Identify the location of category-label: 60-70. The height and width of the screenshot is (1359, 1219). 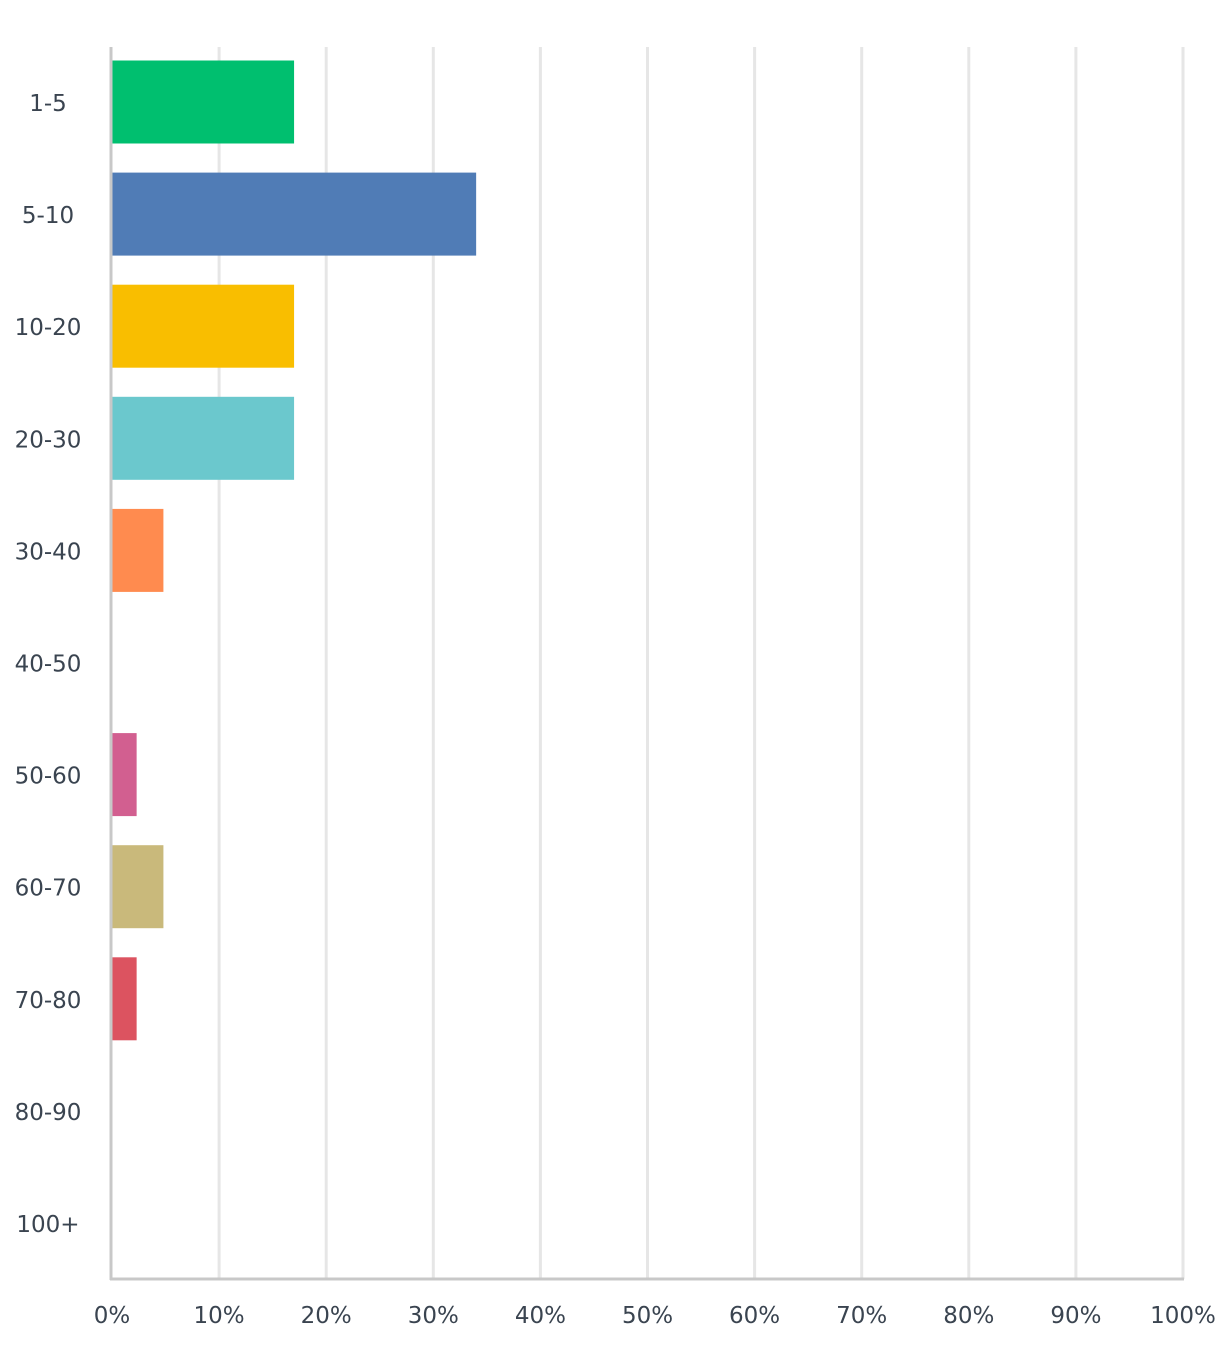
(48, 889).